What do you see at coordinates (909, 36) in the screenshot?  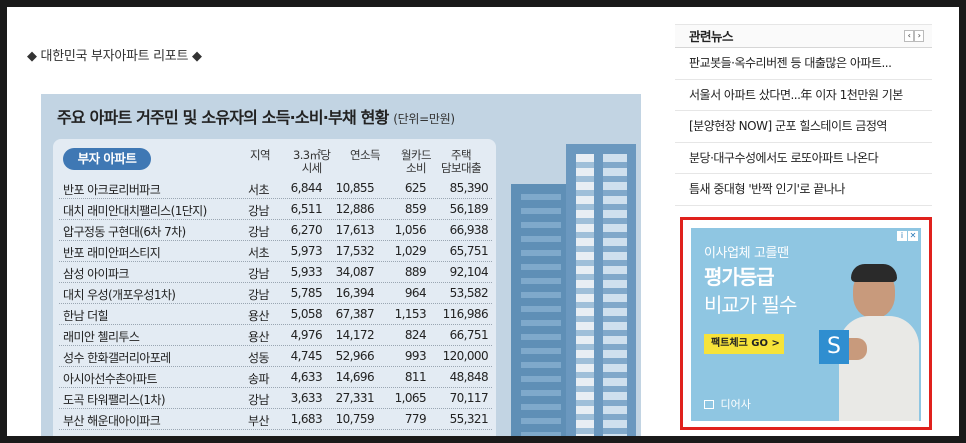 I see `news-prev-button: ‹` at bounding box center [909, 36].